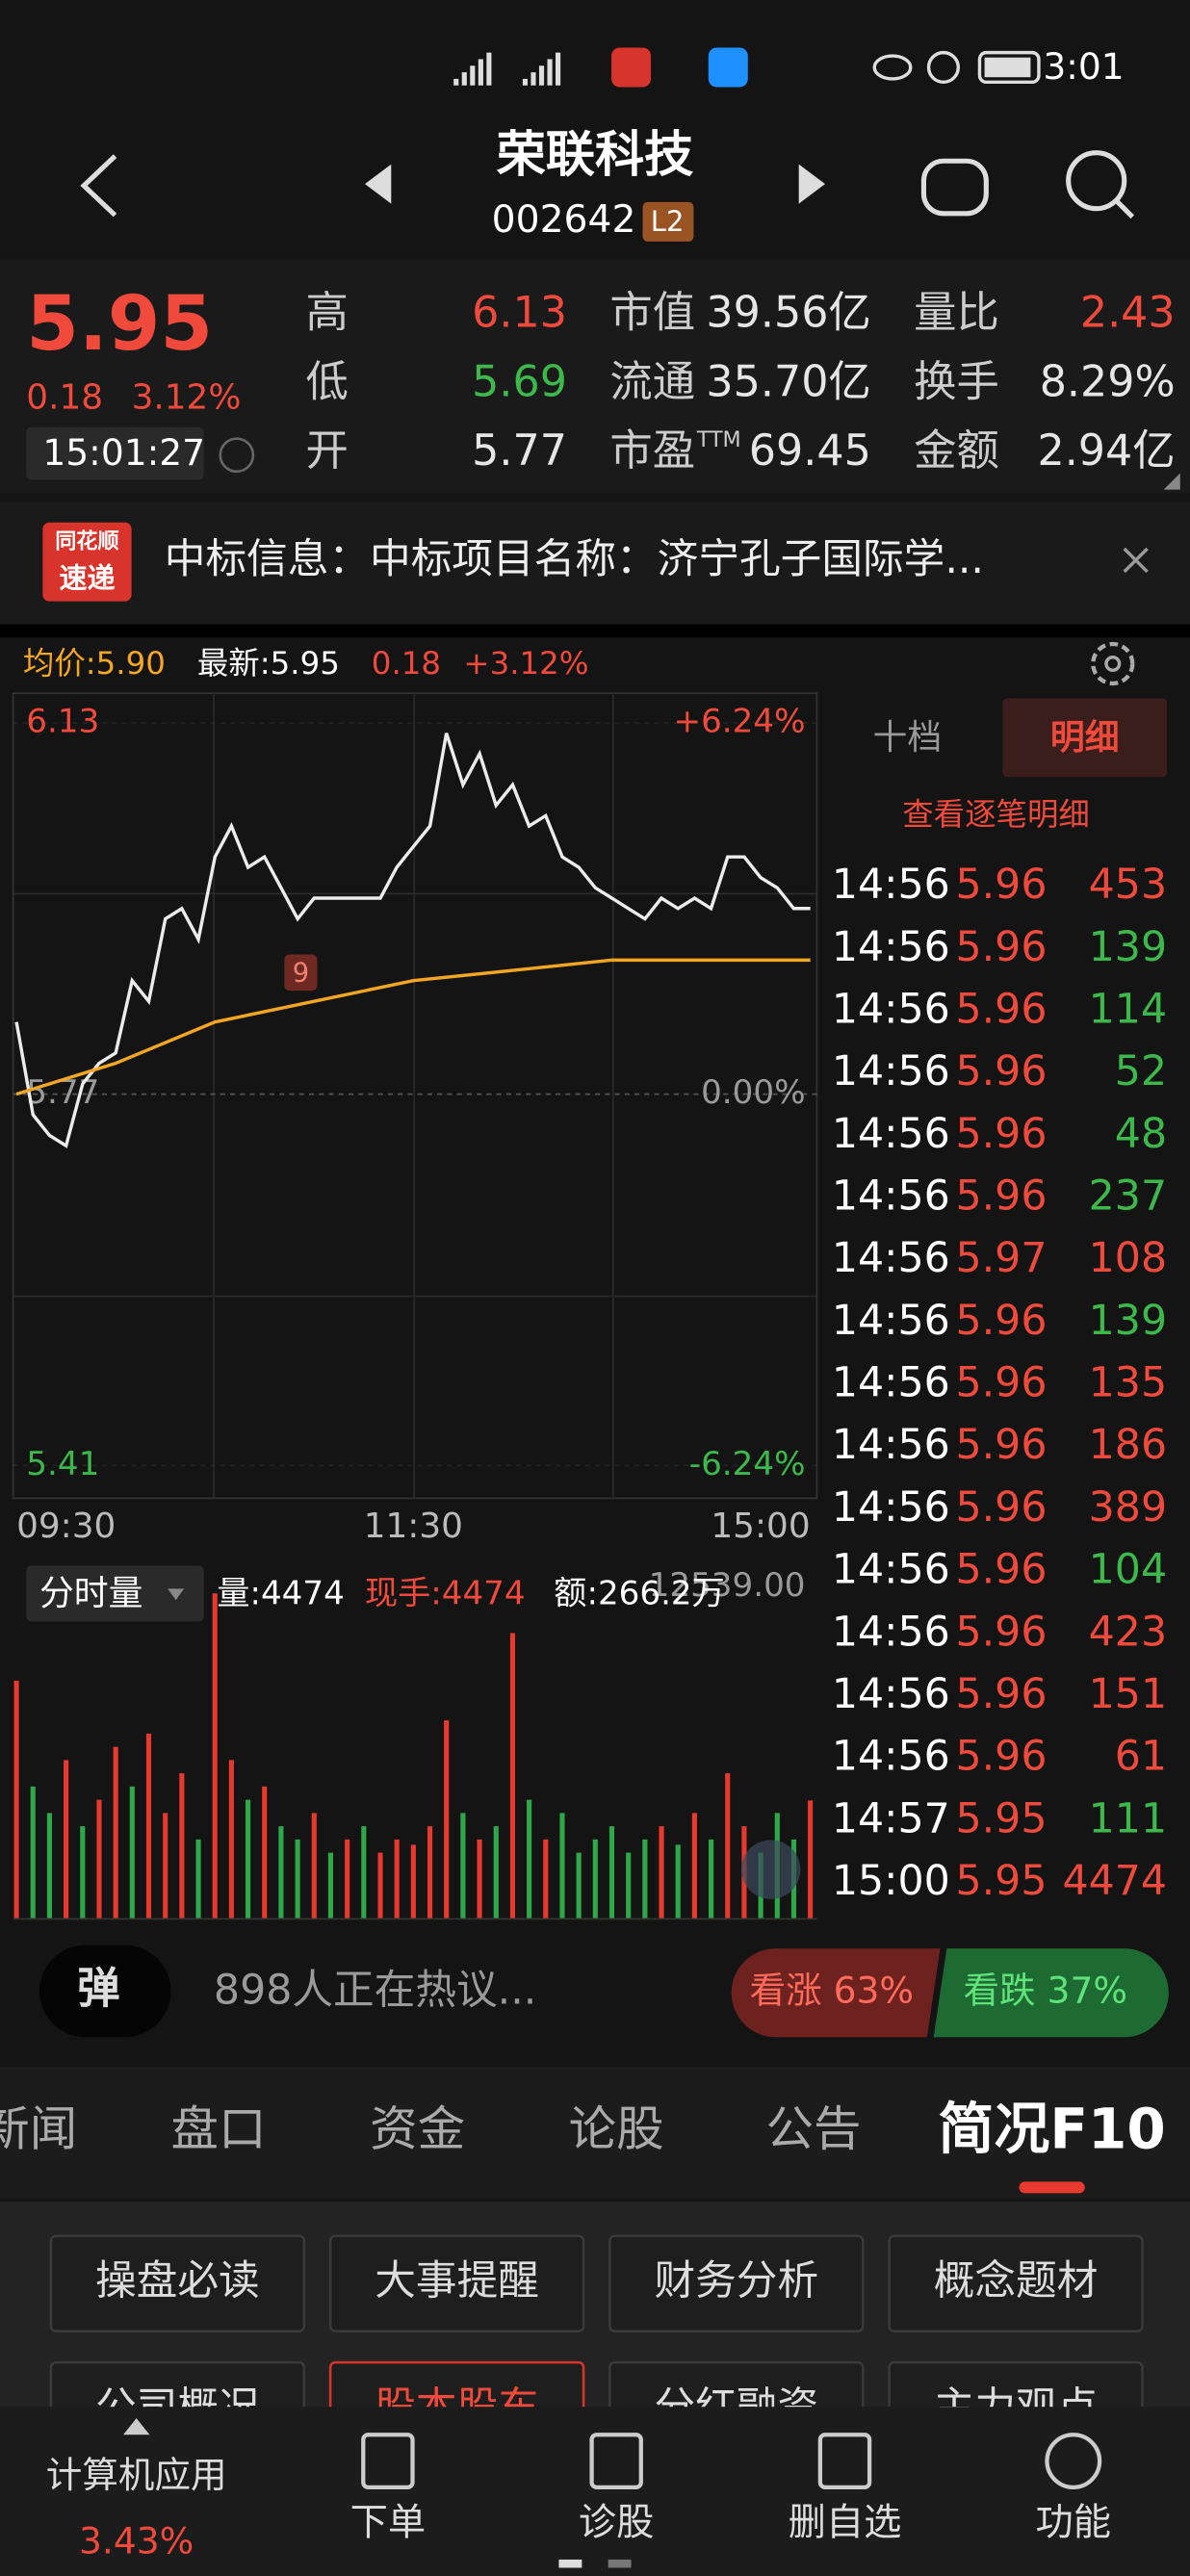  What do you see at coordinates (891, 1818) in the screenshot?
I see `trade-time: 14:57` at bounding box center [891, 1818].